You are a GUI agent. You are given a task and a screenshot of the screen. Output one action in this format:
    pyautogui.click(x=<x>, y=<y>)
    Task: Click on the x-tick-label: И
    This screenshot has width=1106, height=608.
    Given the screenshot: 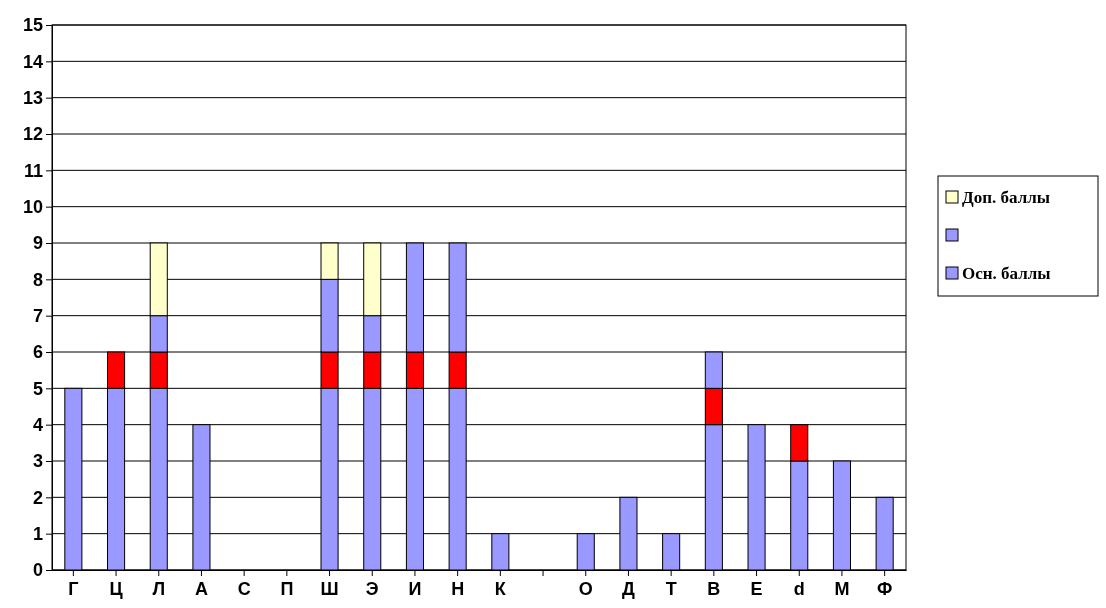 What is the action you would take?
    pyautogui.click(x=415, y=589)
    